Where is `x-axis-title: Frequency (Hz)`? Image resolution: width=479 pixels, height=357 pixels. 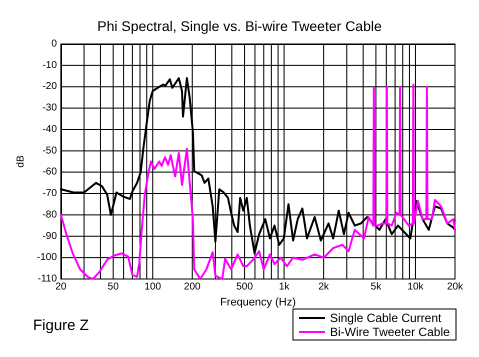
x-axis-title: Frequency (Hz) is located at coordinates (258, 302).